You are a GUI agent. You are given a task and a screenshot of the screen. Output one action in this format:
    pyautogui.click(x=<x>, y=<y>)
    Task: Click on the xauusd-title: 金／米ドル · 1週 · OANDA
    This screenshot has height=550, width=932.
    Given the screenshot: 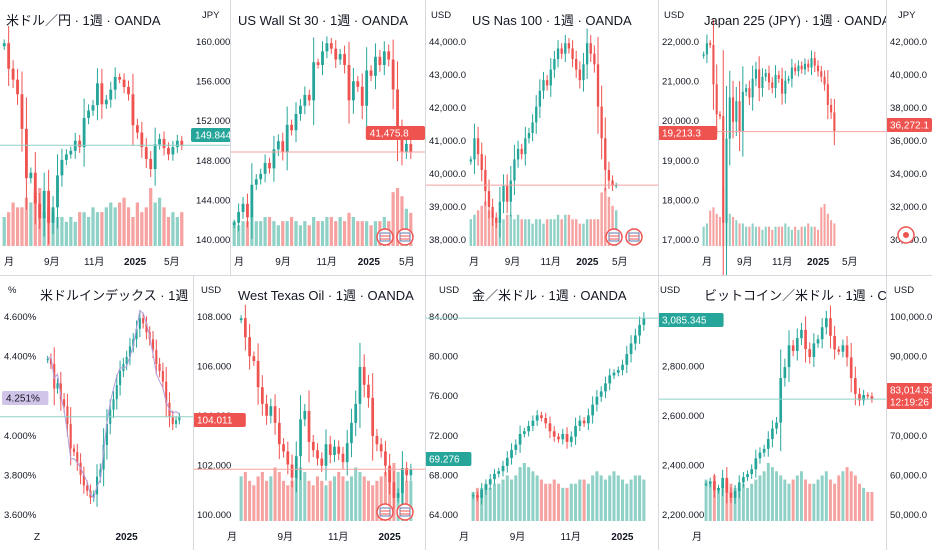 What is the action you would take?
    pyautogui.click(x=549, y=295)
    